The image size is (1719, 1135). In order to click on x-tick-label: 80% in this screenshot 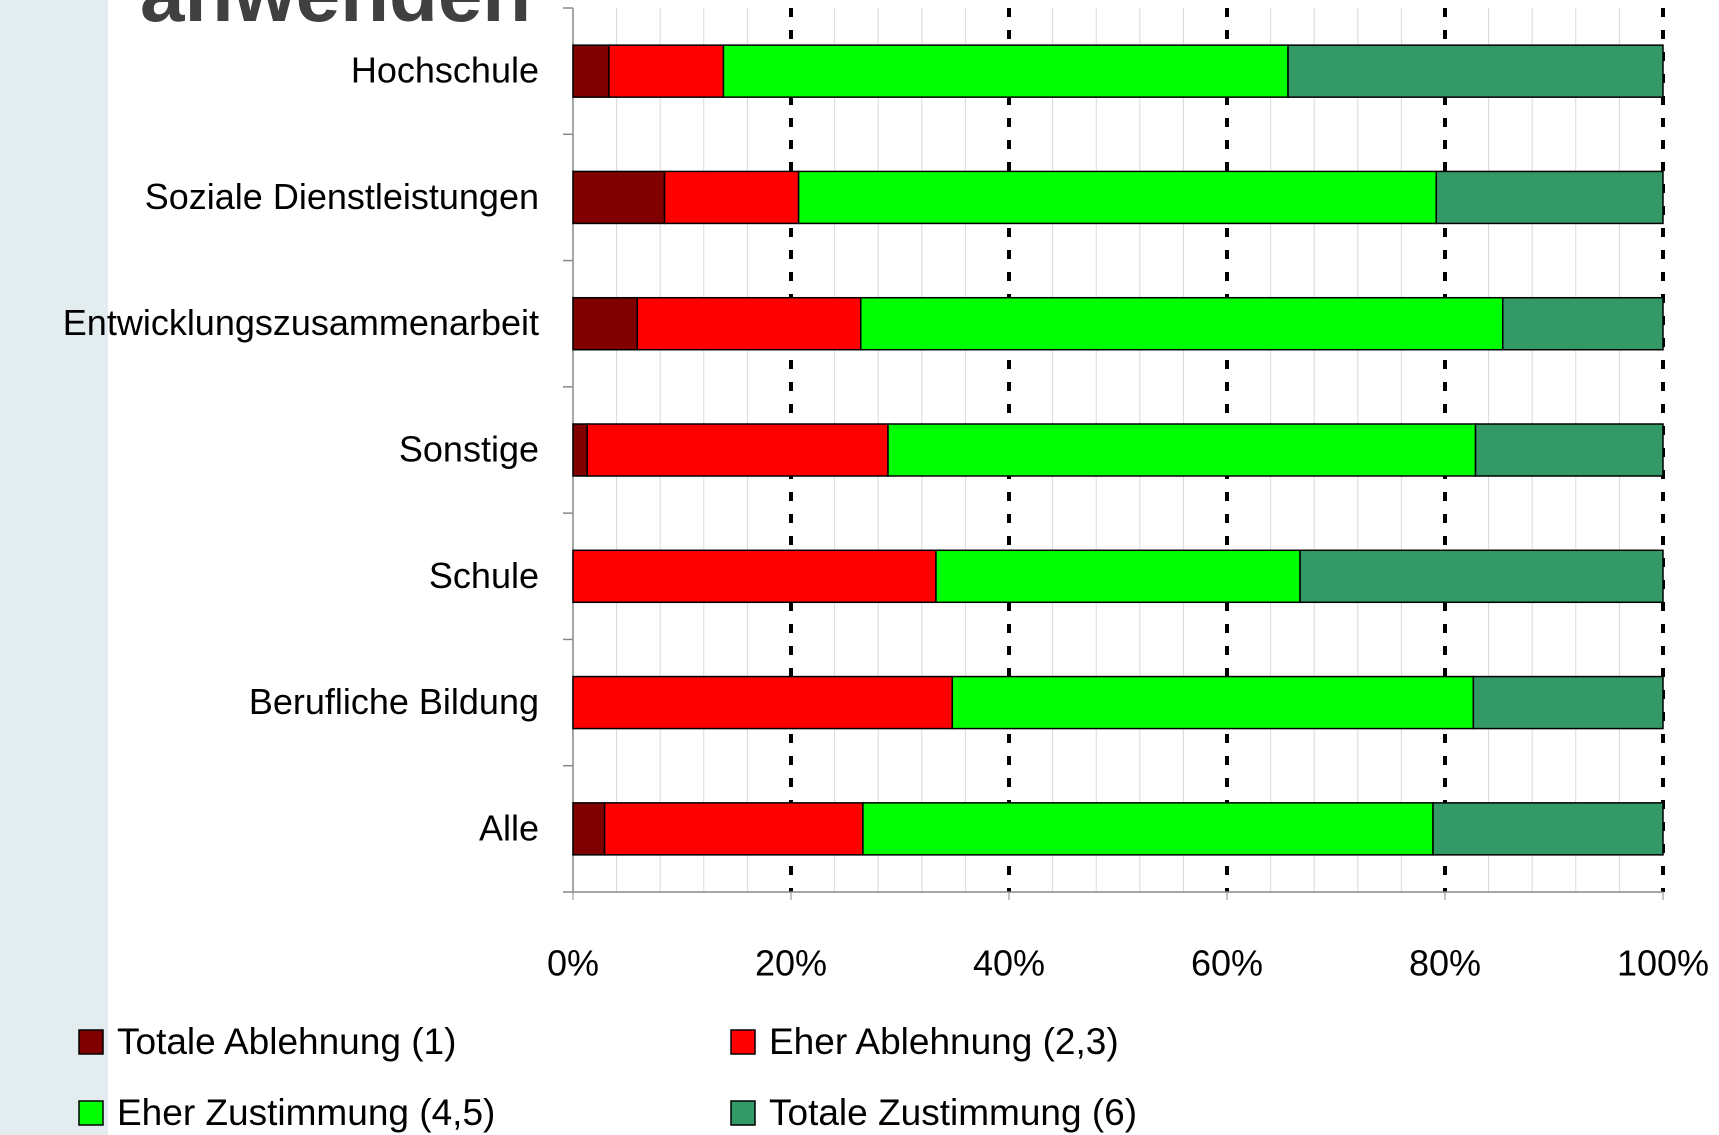, I will do `click(1445, 963)`.